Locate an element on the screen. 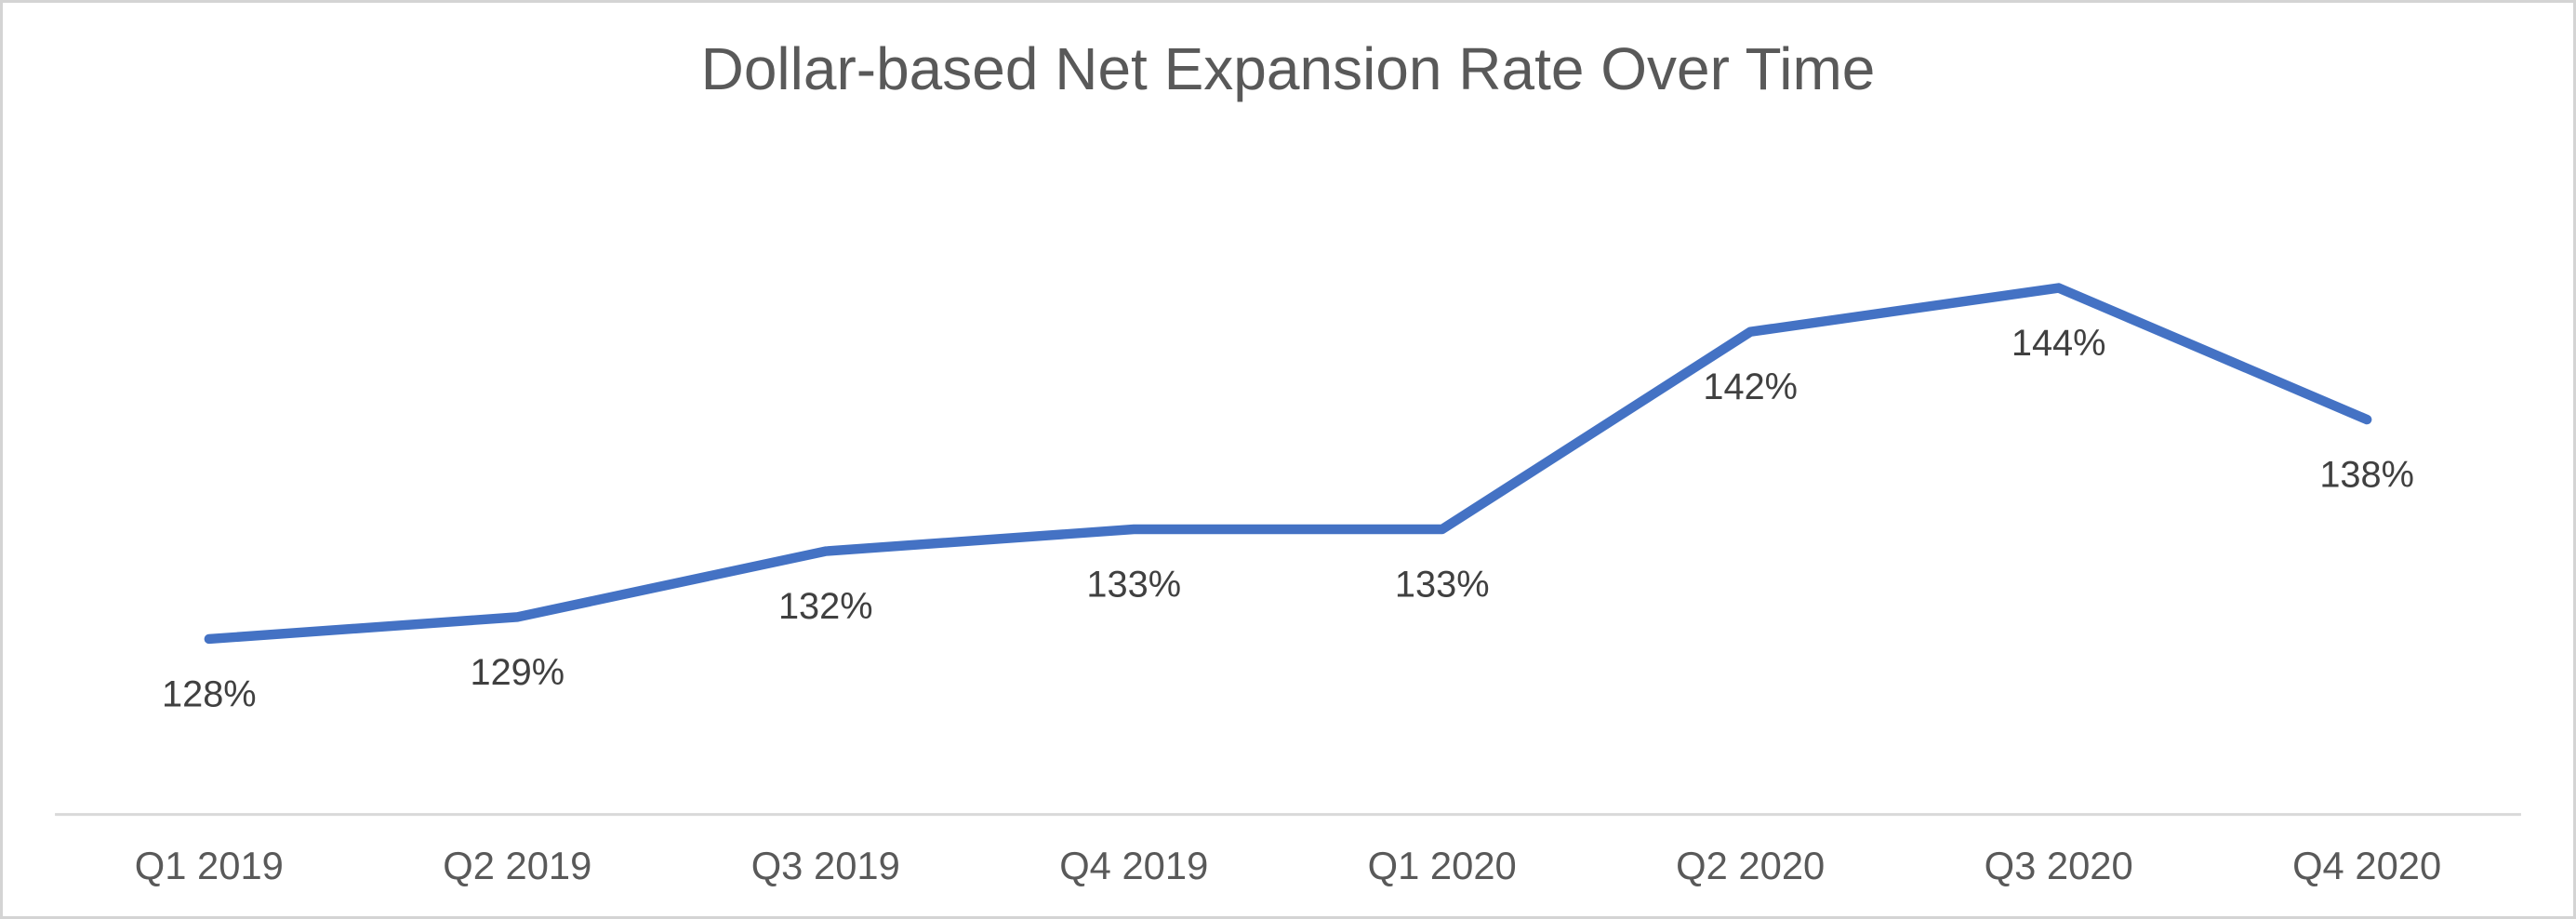 The height and width of the screenshot is (919, 2576). data-label: 144% is located at coordinates (2059, 343).